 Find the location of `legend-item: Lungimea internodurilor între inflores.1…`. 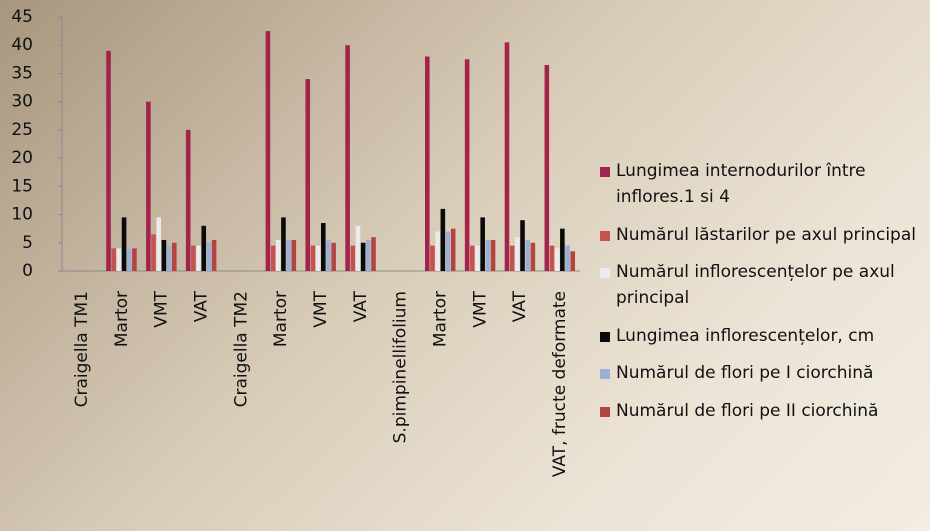

legend-item: Lungimea internodurilor între inflores.1… is located at coordinates (762, 184).